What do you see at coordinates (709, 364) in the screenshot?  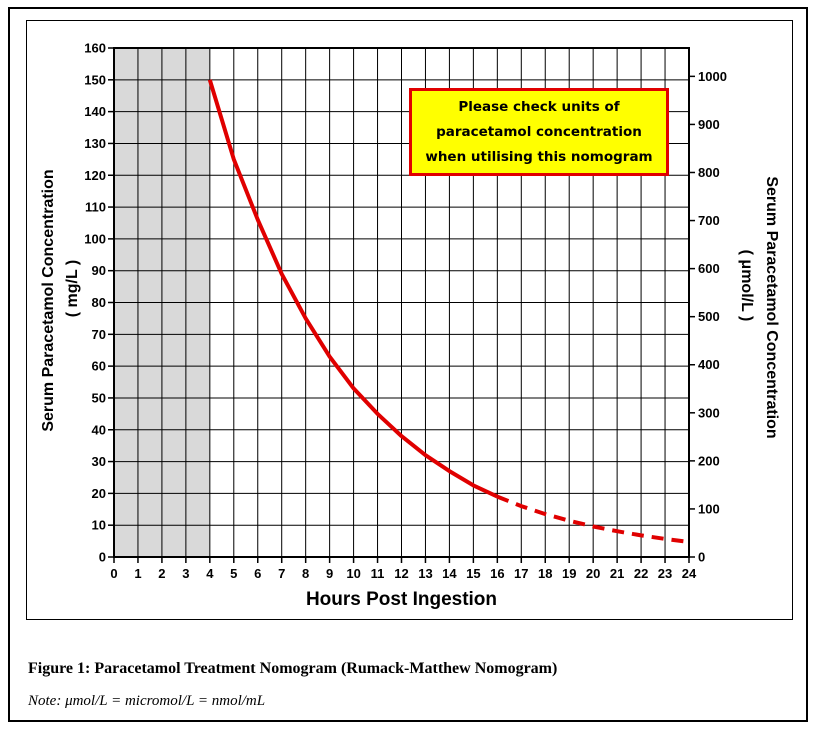 I see `right-tick-label: 400` at bounding box center [709, 364].